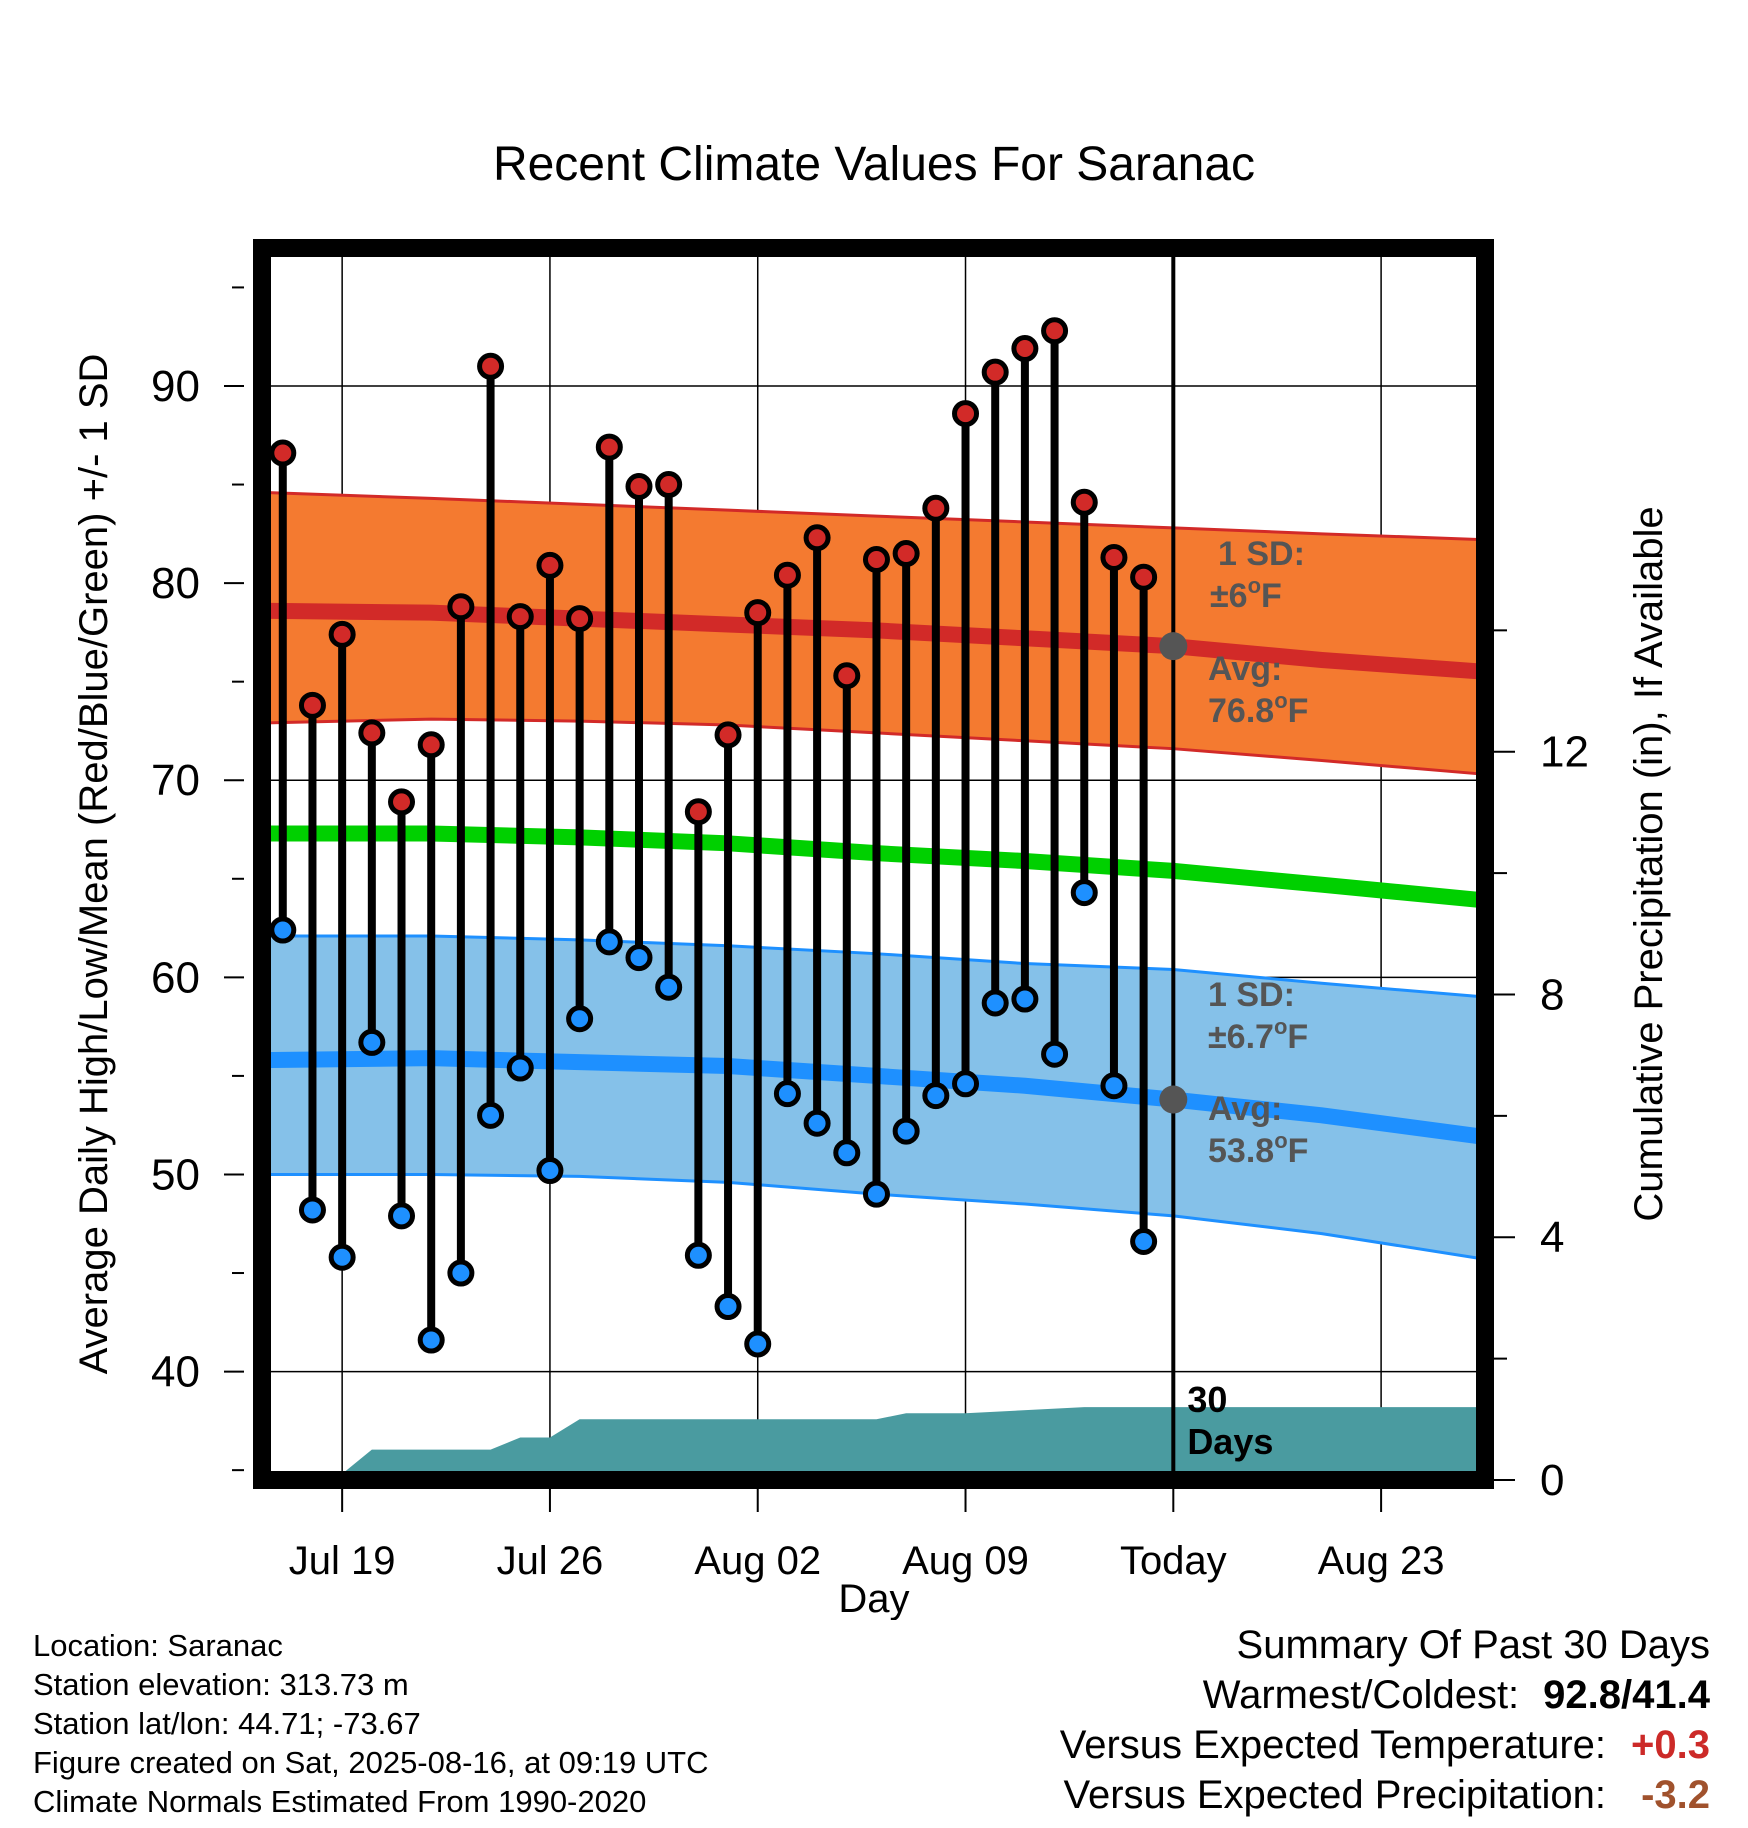 This screenshot has width=1748, height=1828. What do you see at coordinates (873, 1598) in the screenshot?
I see `x-axis-label: Day` at bounding box center [873, 1598].